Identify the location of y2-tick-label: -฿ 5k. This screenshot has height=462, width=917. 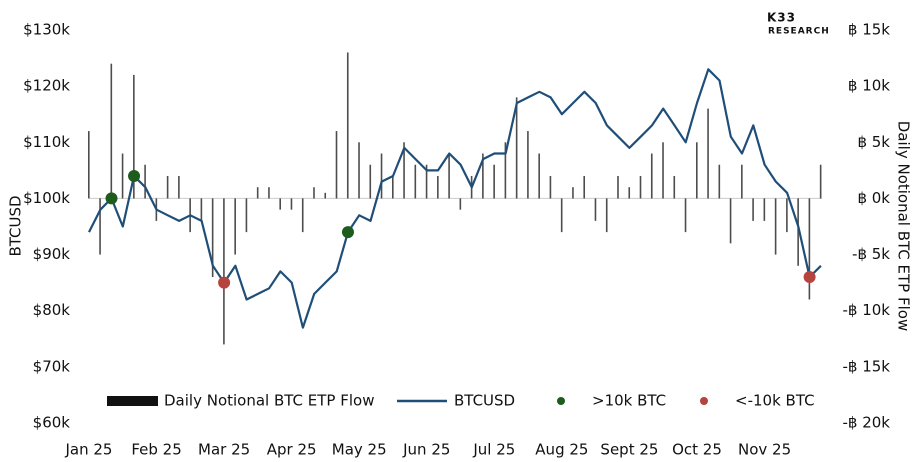
(871, 254).